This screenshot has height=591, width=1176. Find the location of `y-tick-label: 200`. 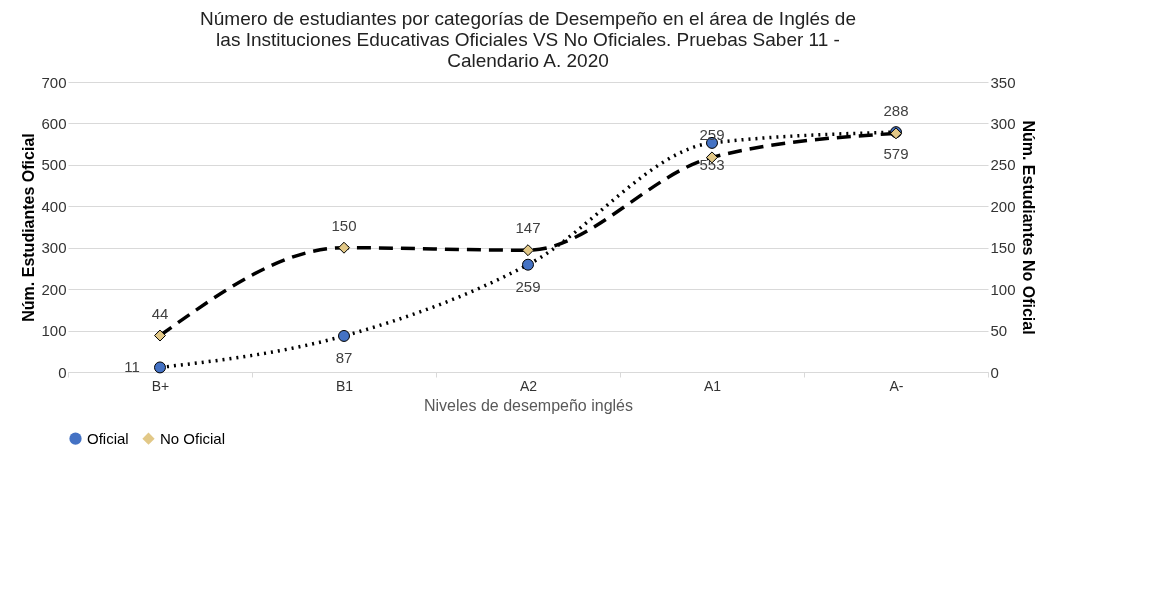

y-tick-label: 200 is located at coordinates (54, 289).